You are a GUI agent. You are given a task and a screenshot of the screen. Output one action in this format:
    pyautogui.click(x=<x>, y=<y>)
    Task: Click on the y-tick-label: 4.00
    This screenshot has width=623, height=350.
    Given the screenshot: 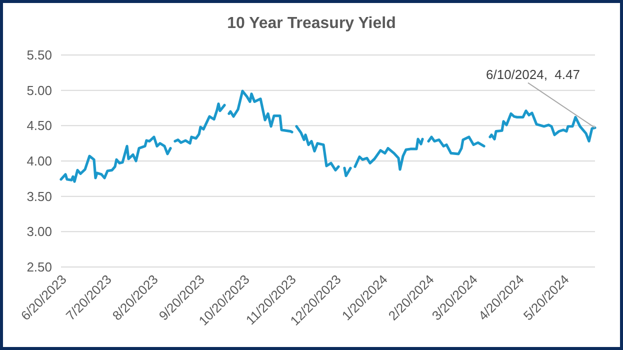 What is the action you would take?
    pyautogui.click(x=39, y=161)
    